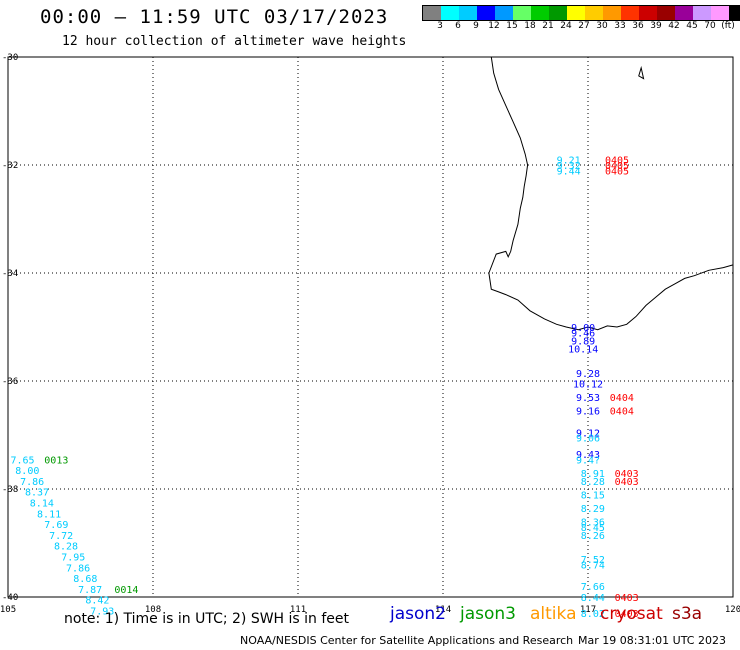  What do you see at coordinates (553, 614) in the screenshot?
I see `legend-altika: altika` at bounding box center [553, 614].